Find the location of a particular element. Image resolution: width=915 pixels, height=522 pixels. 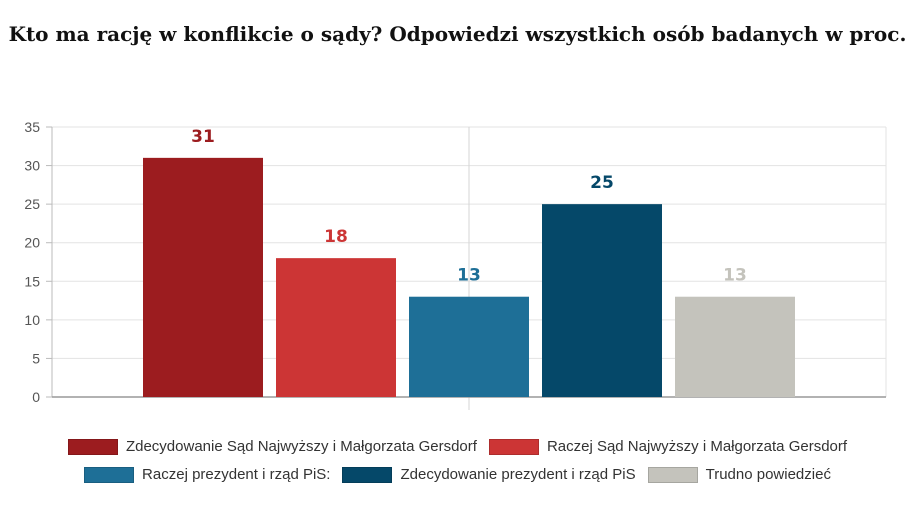

data-label: 18 is located at coordinates (336, 237).